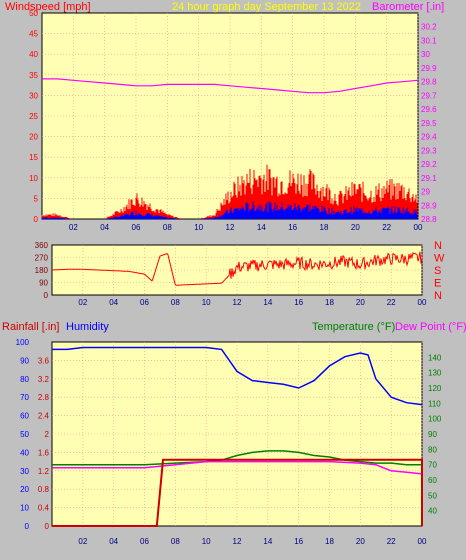  Describe the element at coordinates (113, 541) in the screenshot. I see `x-tick-label: 04` at that location.